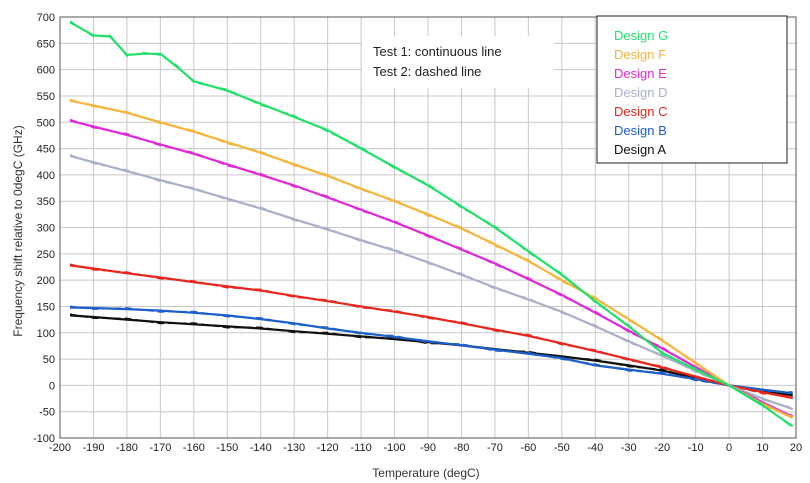  What do you see at coordinates (462, 448) in the screenshot?
I see `x-tick-label: -80` at bounding box center [462, 448].